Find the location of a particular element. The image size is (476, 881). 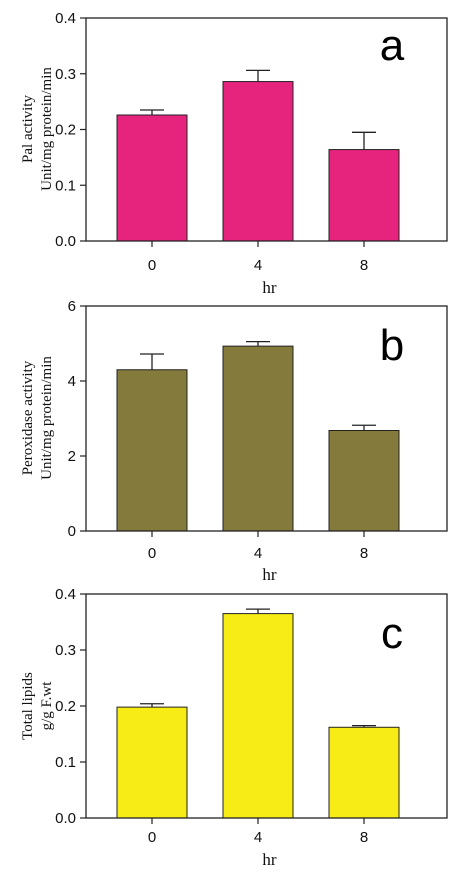

panel-a-ytick-label-1: 0.1 is located at coordinates (65, 185).